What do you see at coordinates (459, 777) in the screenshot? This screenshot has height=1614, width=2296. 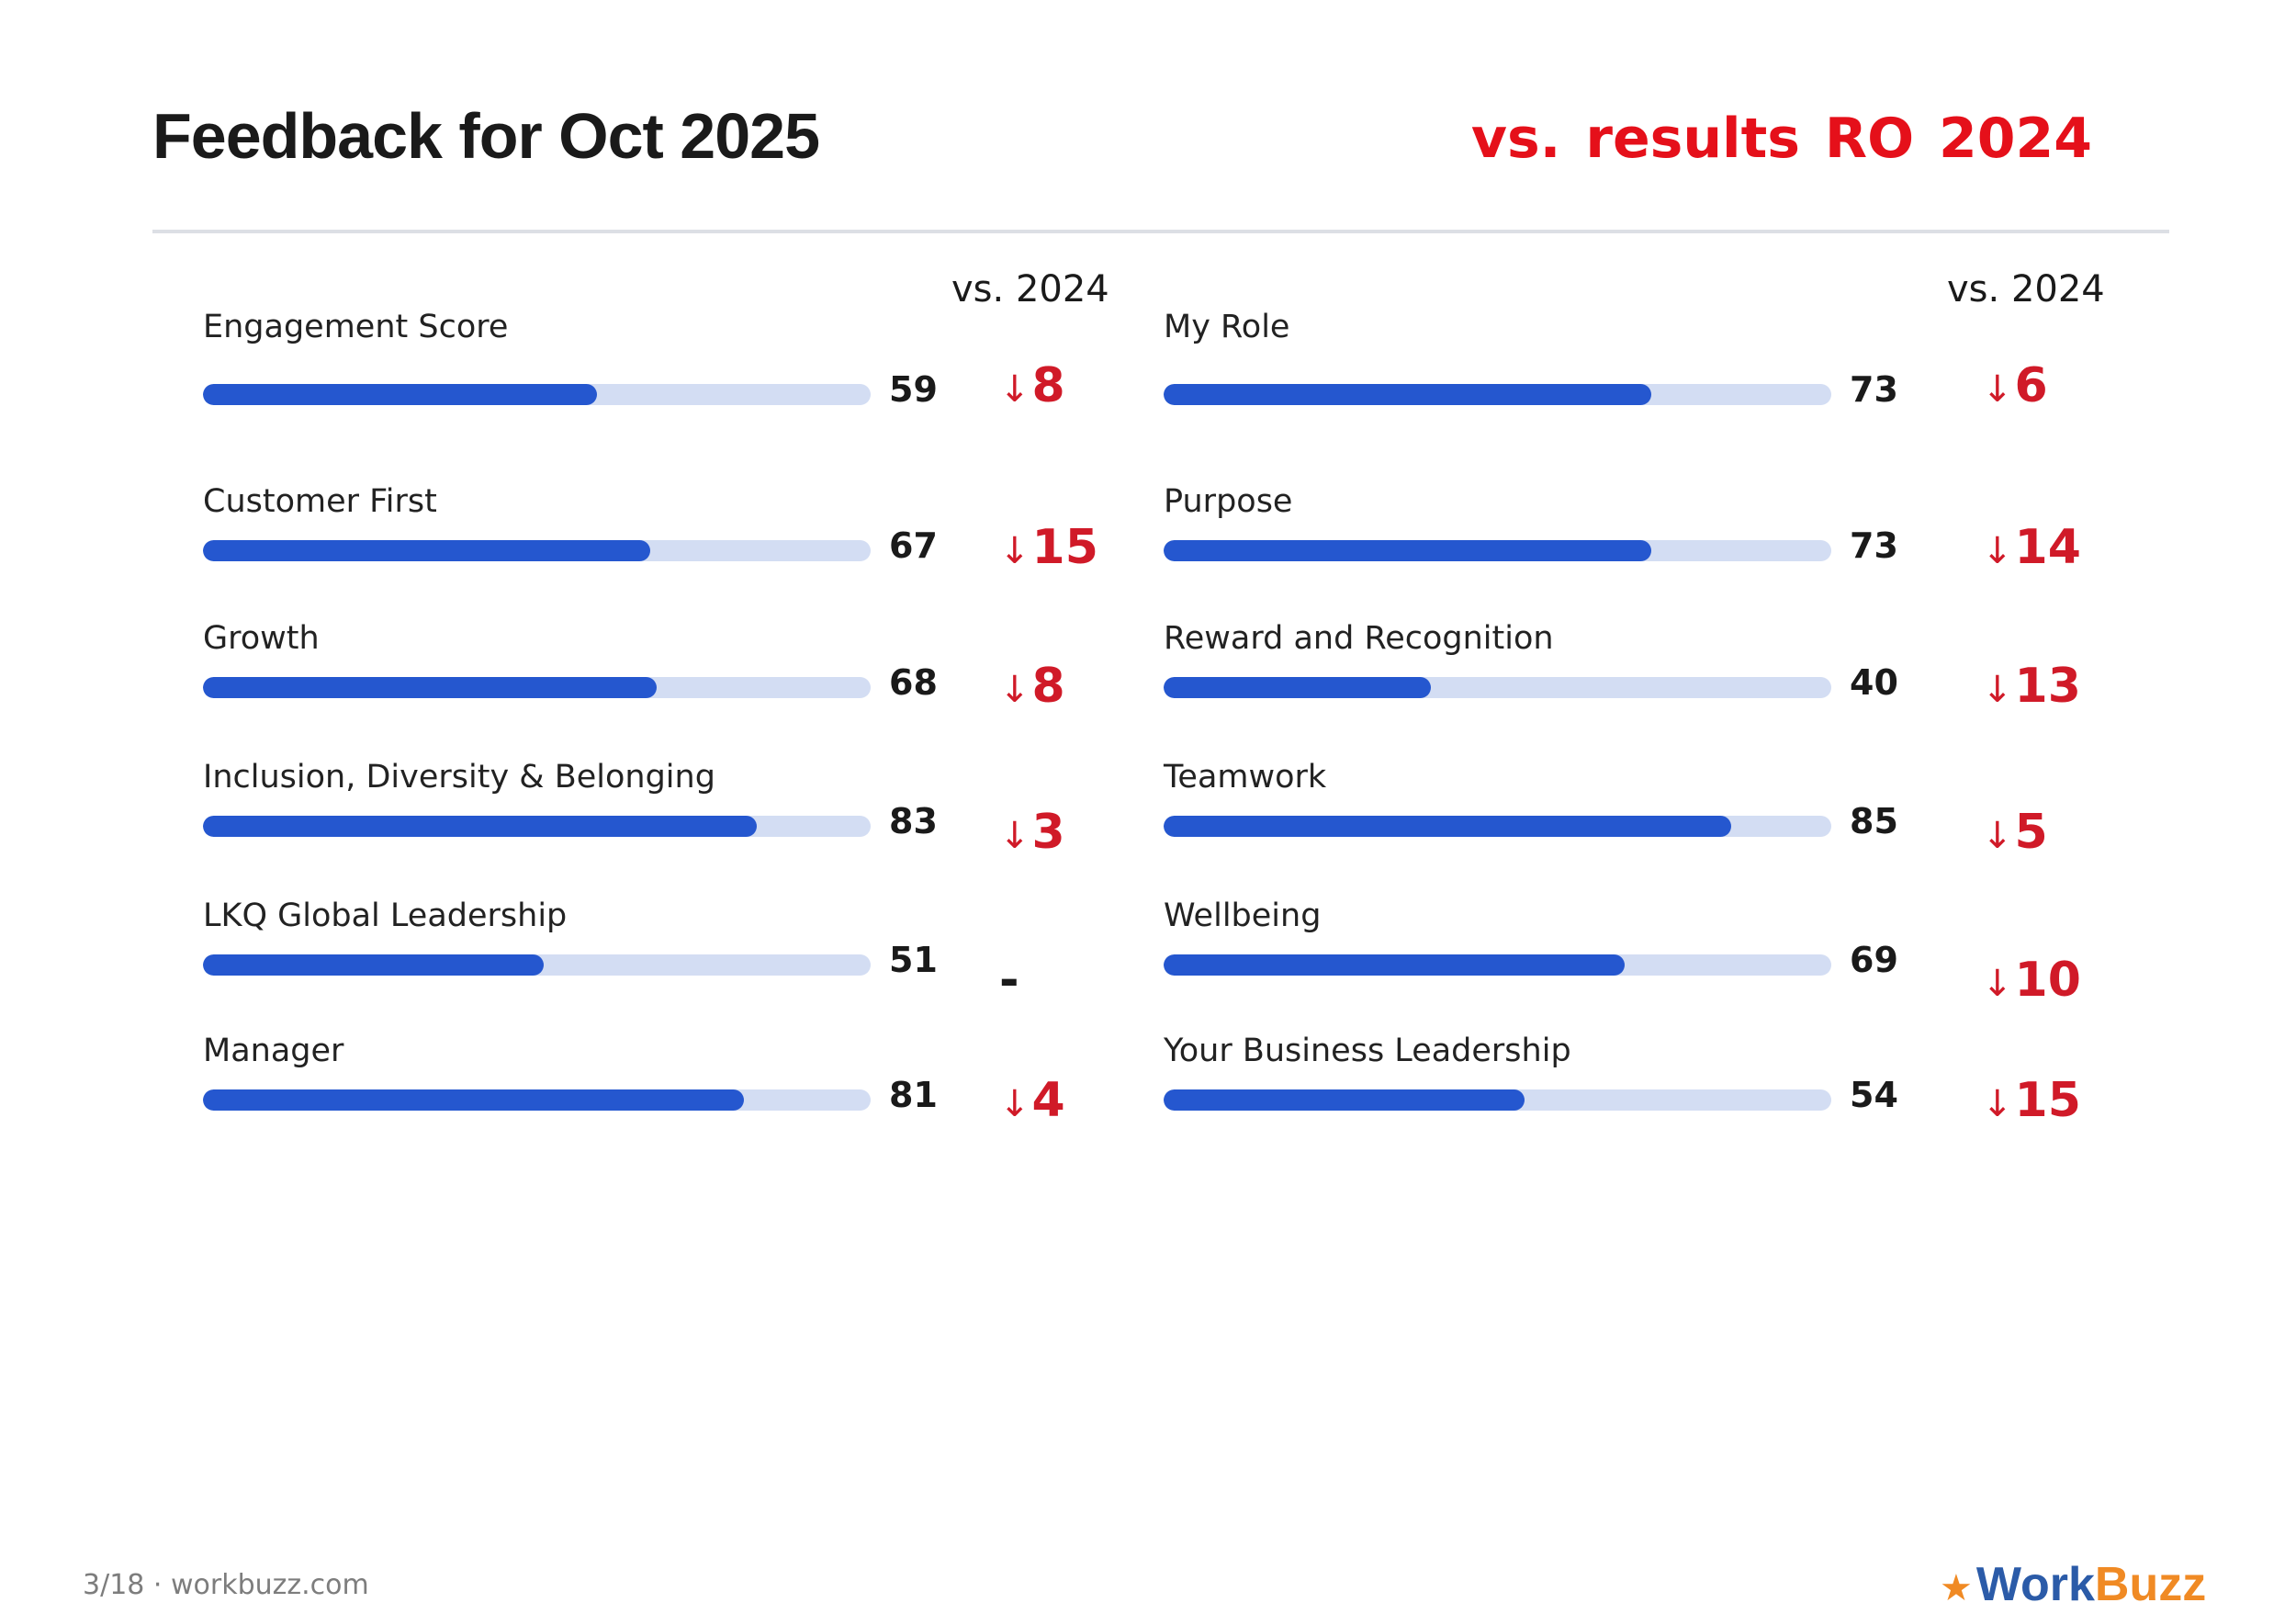 I see `metric-label: Inclusion, Diversity & Belonging` at bounding box center [459, 777].